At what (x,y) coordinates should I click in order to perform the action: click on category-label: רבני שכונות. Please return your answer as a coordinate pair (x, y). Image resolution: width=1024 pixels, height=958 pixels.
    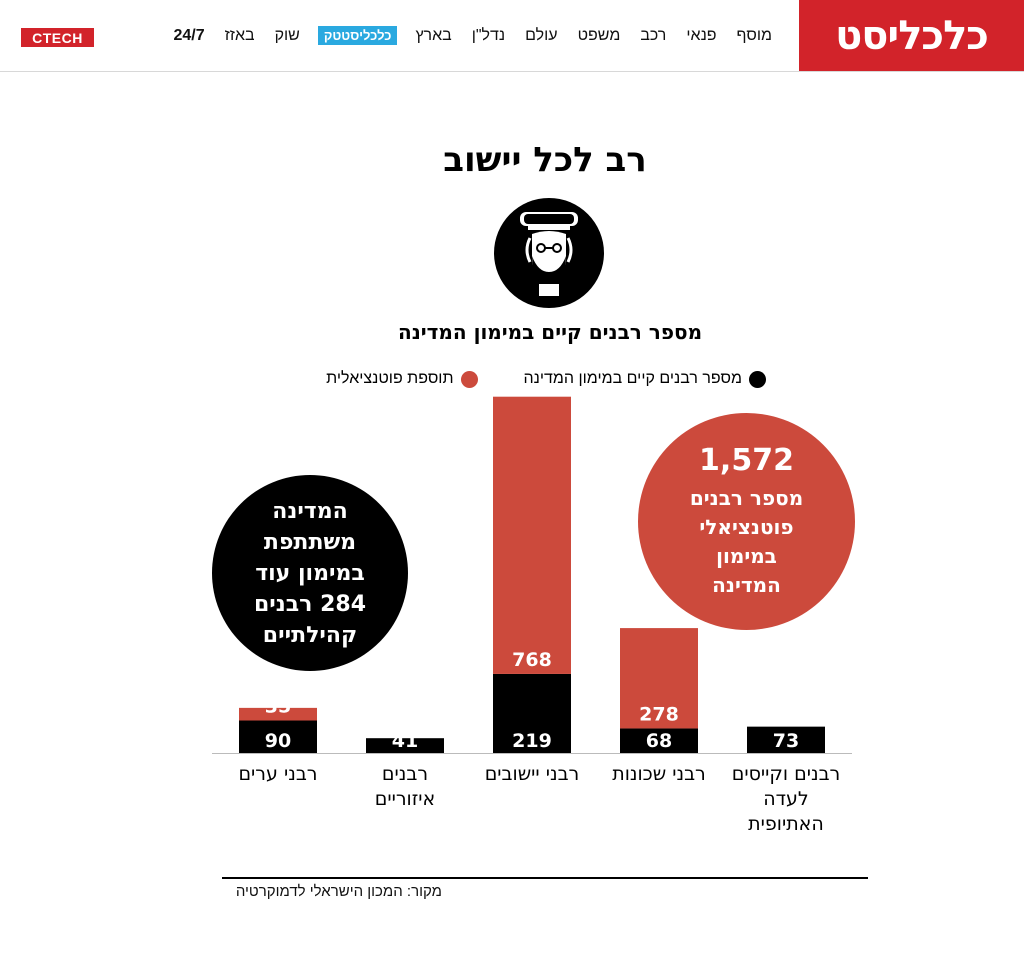
    Looking at the image, I should click on (659, 774).